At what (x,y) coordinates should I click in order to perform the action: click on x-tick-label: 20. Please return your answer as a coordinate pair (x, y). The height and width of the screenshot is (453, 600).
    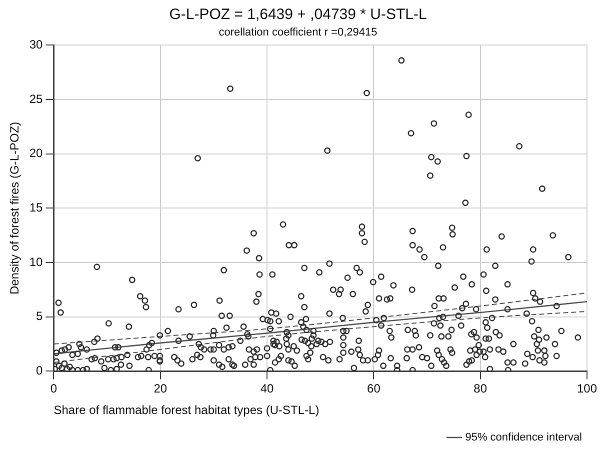
    Looking at the image, I should click on (161, 389).